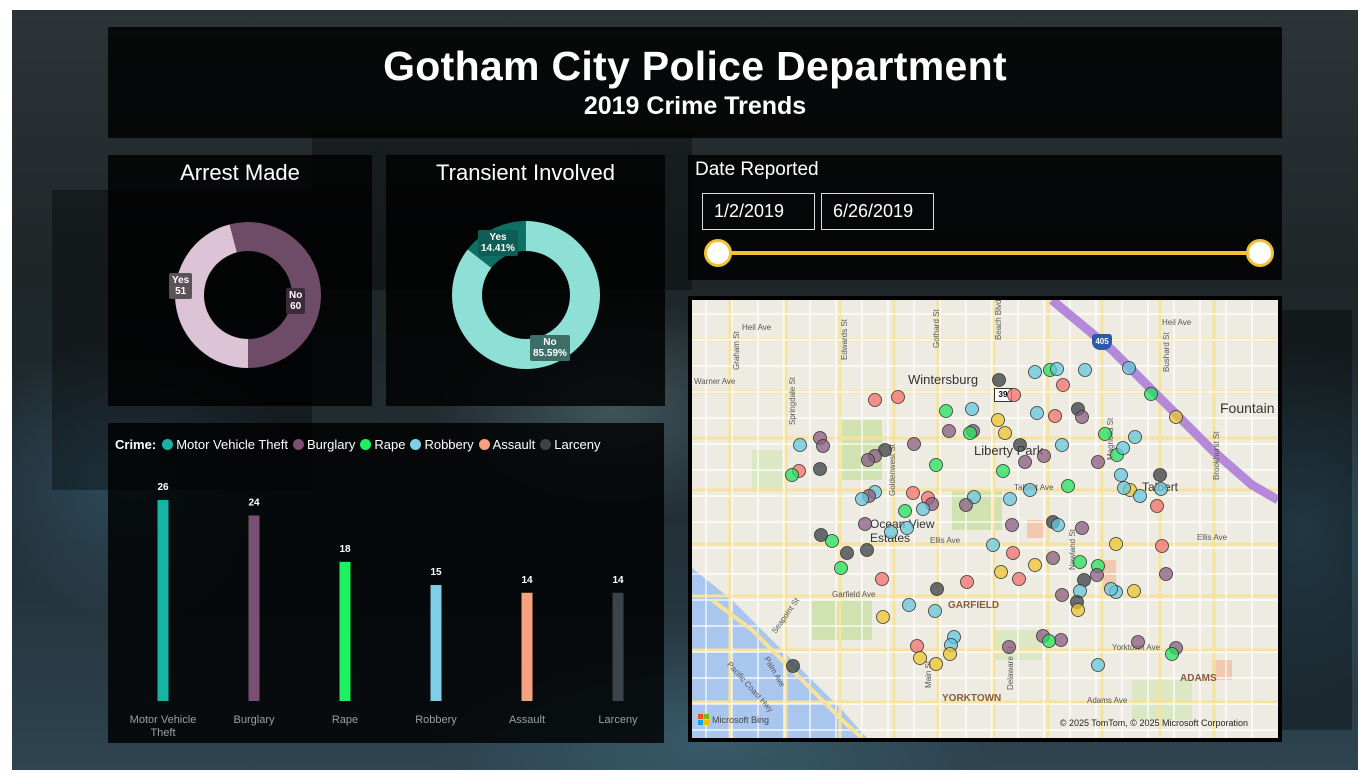 The height and width of the screenshot is (782, 1371). What do you see at coordinates (345, 631) in the screenshot?
I see `bar-rape` at bounding box center [345, 631].